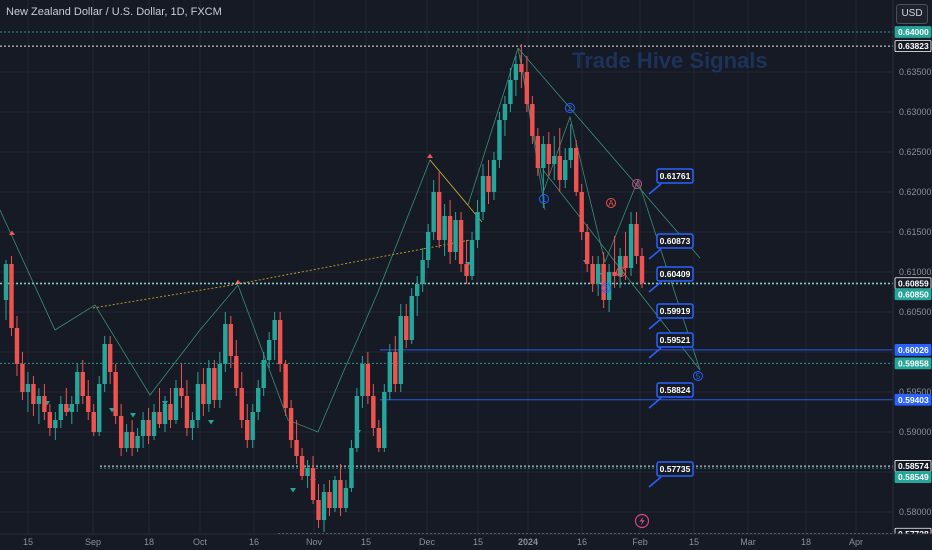 This screenshot has width=932, height=550. I want to click on time-tick-label: Dec, so click(427, 542).